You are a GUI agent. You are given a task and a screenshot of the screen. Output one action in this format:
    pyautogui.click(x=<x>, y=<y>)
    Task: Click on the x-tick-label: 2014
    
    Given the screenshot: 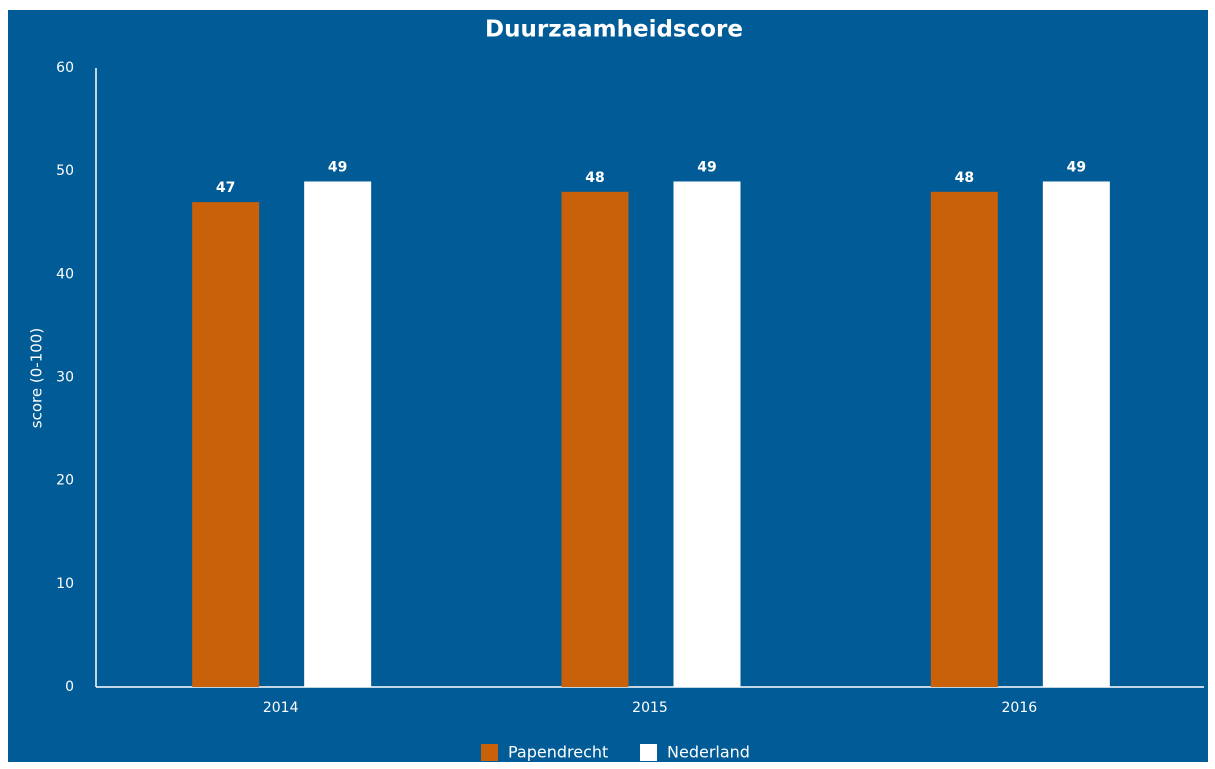 What is the action you would take?
    pyautogui.click(x=281, y=708)
    